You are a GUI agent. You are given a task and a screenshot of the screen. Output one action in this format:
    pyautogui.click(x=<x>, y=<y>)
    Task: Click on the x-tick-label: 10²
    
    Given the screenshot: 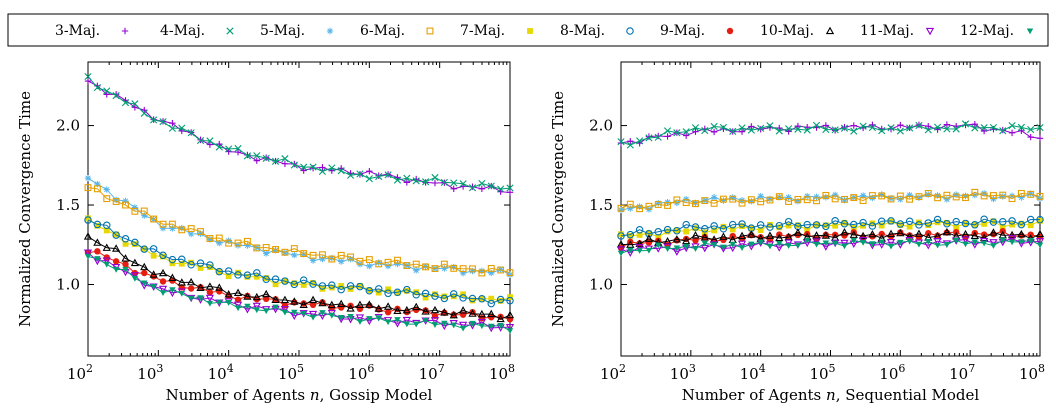 What is the action you would take?
    pyautogui.click(x=80, y=372)
    